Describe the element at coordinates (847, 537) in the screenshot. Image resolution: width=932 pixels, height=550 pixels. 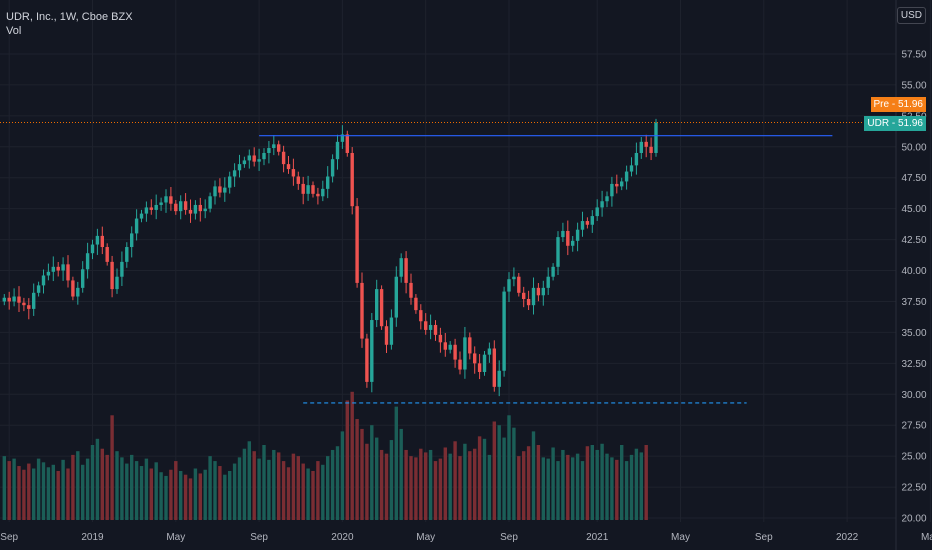
I see `x-tick-label: 2022` at that location.